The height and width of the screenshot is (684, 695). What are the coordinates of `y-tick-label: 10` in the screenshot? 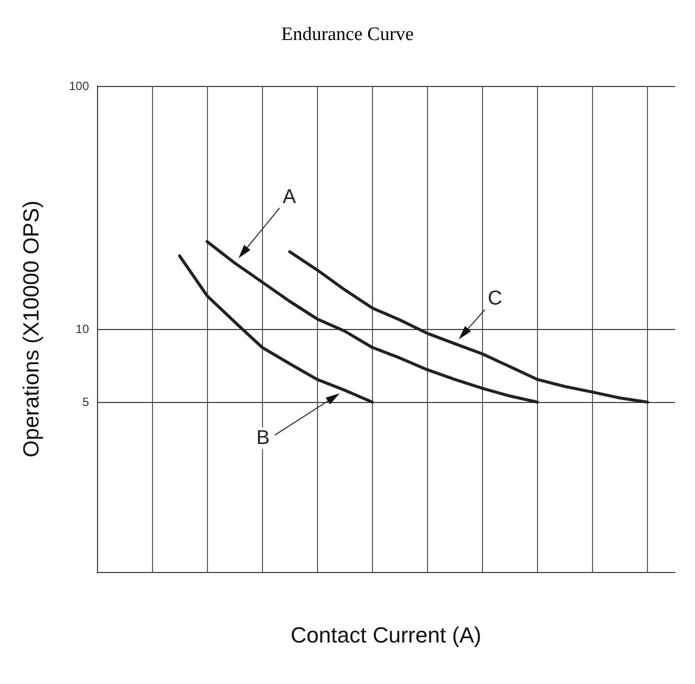 It's located at (83, 329).